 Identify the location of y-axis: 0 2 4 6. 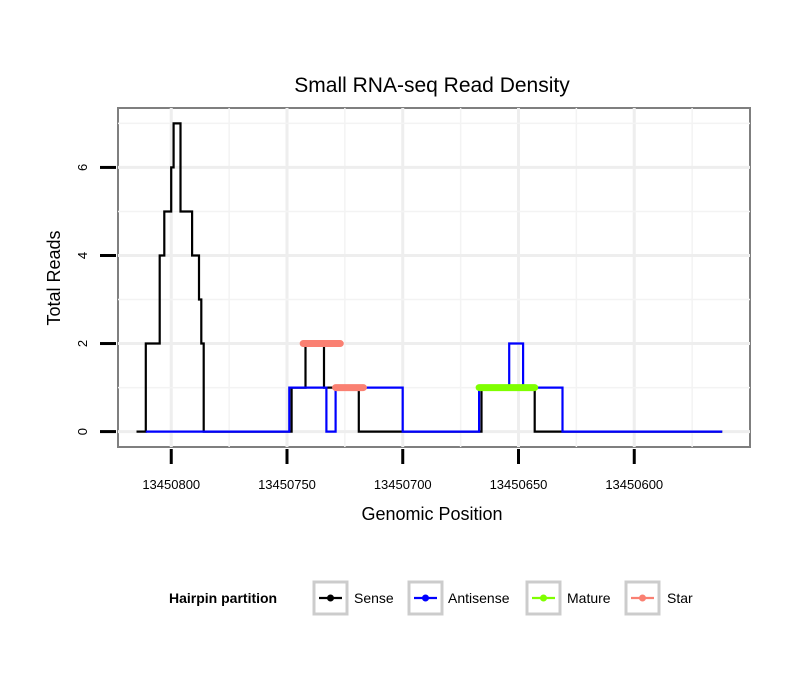
(95, 299).